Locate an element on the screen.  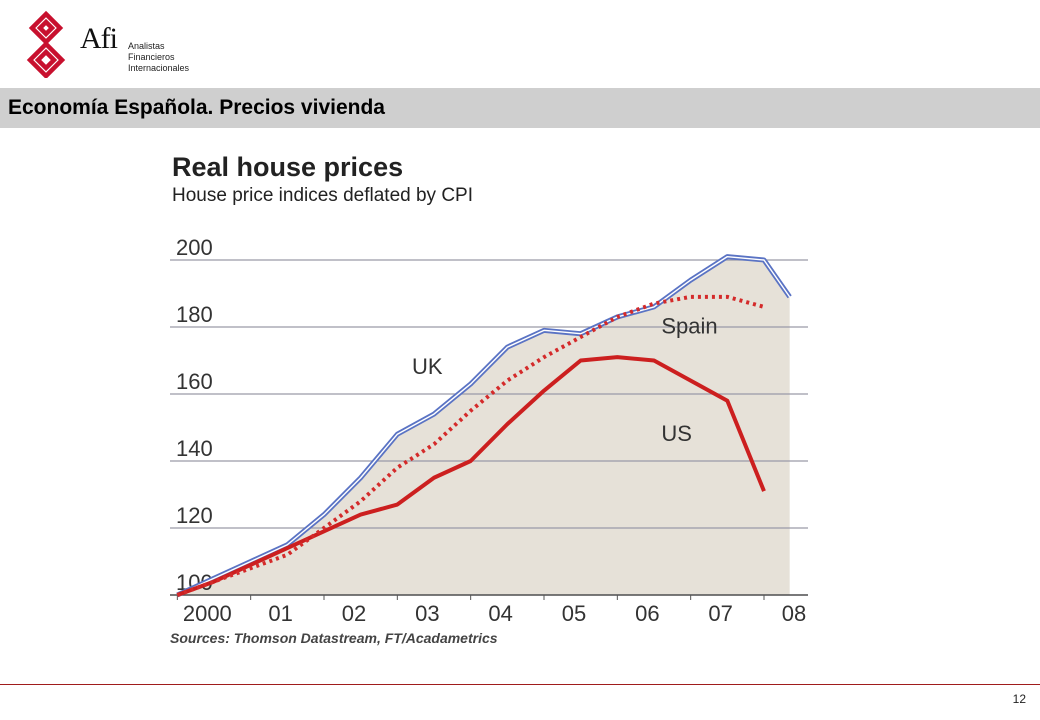
y-tick-label-200: 200 is located at coordinates (194, 247).